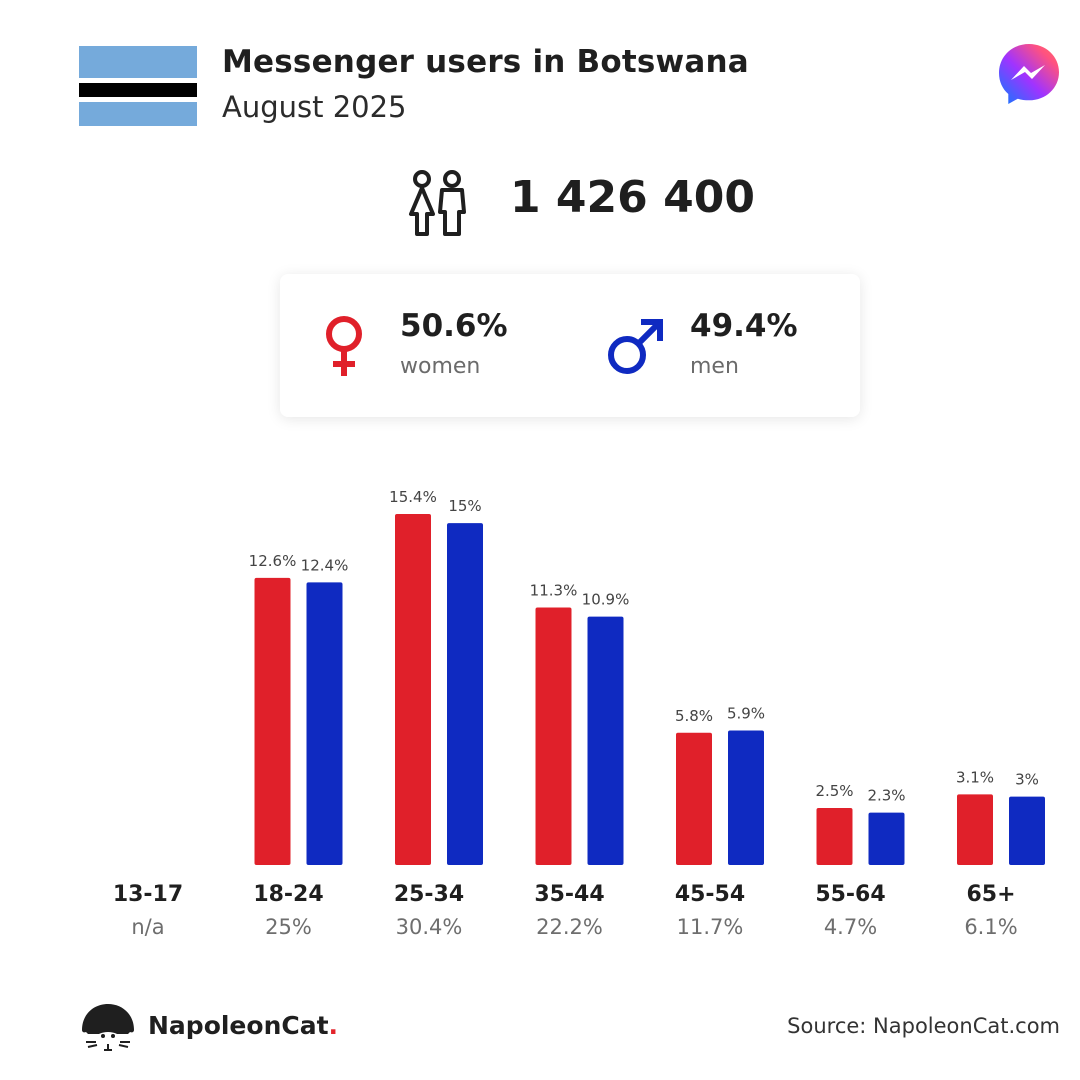 The height and width of the screenshot is (1080, 1080). Describe the element at coordinates (464, 506) in the screenshot. I see `data-label-men-25-34: 15%` at that location.